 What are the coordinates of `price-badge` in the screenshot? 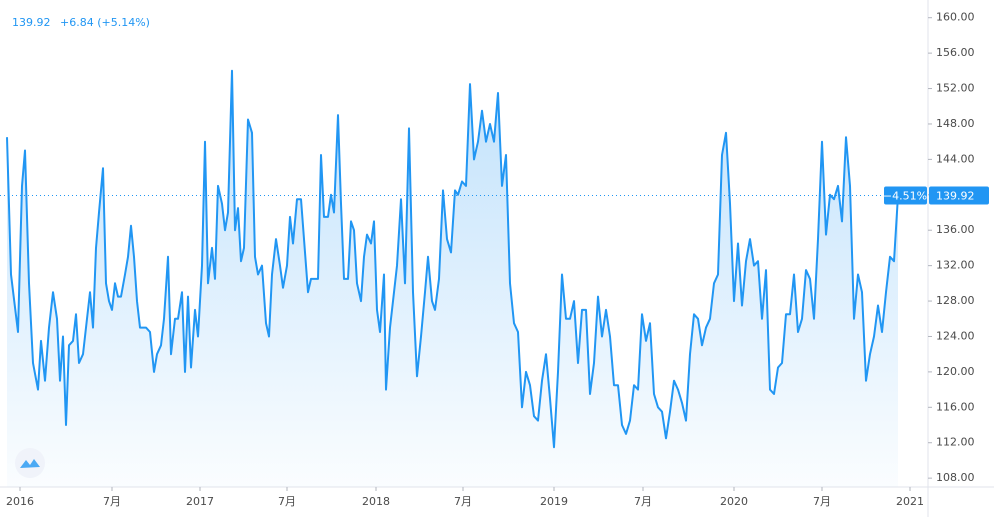 It's located at (959, 195).